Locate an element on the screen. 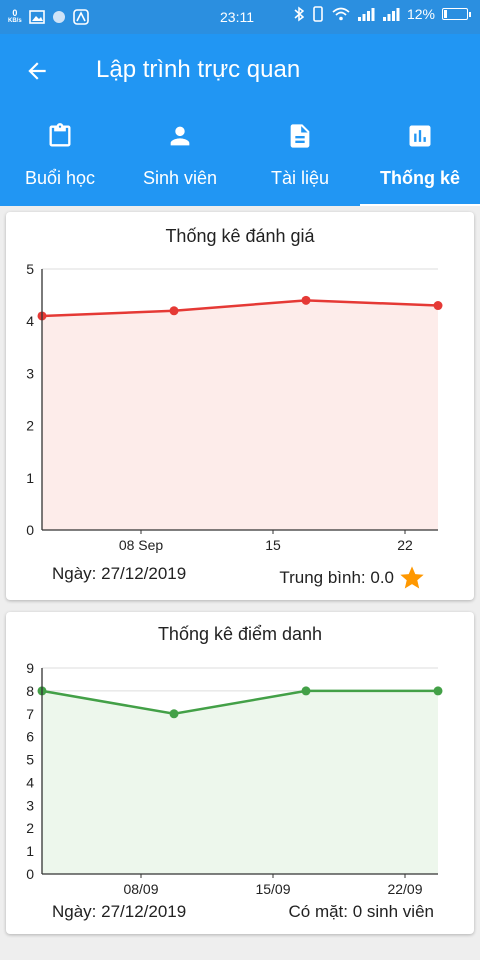 This screenshot has height=960, width=480. back-button is located at coordinates (37, 71).